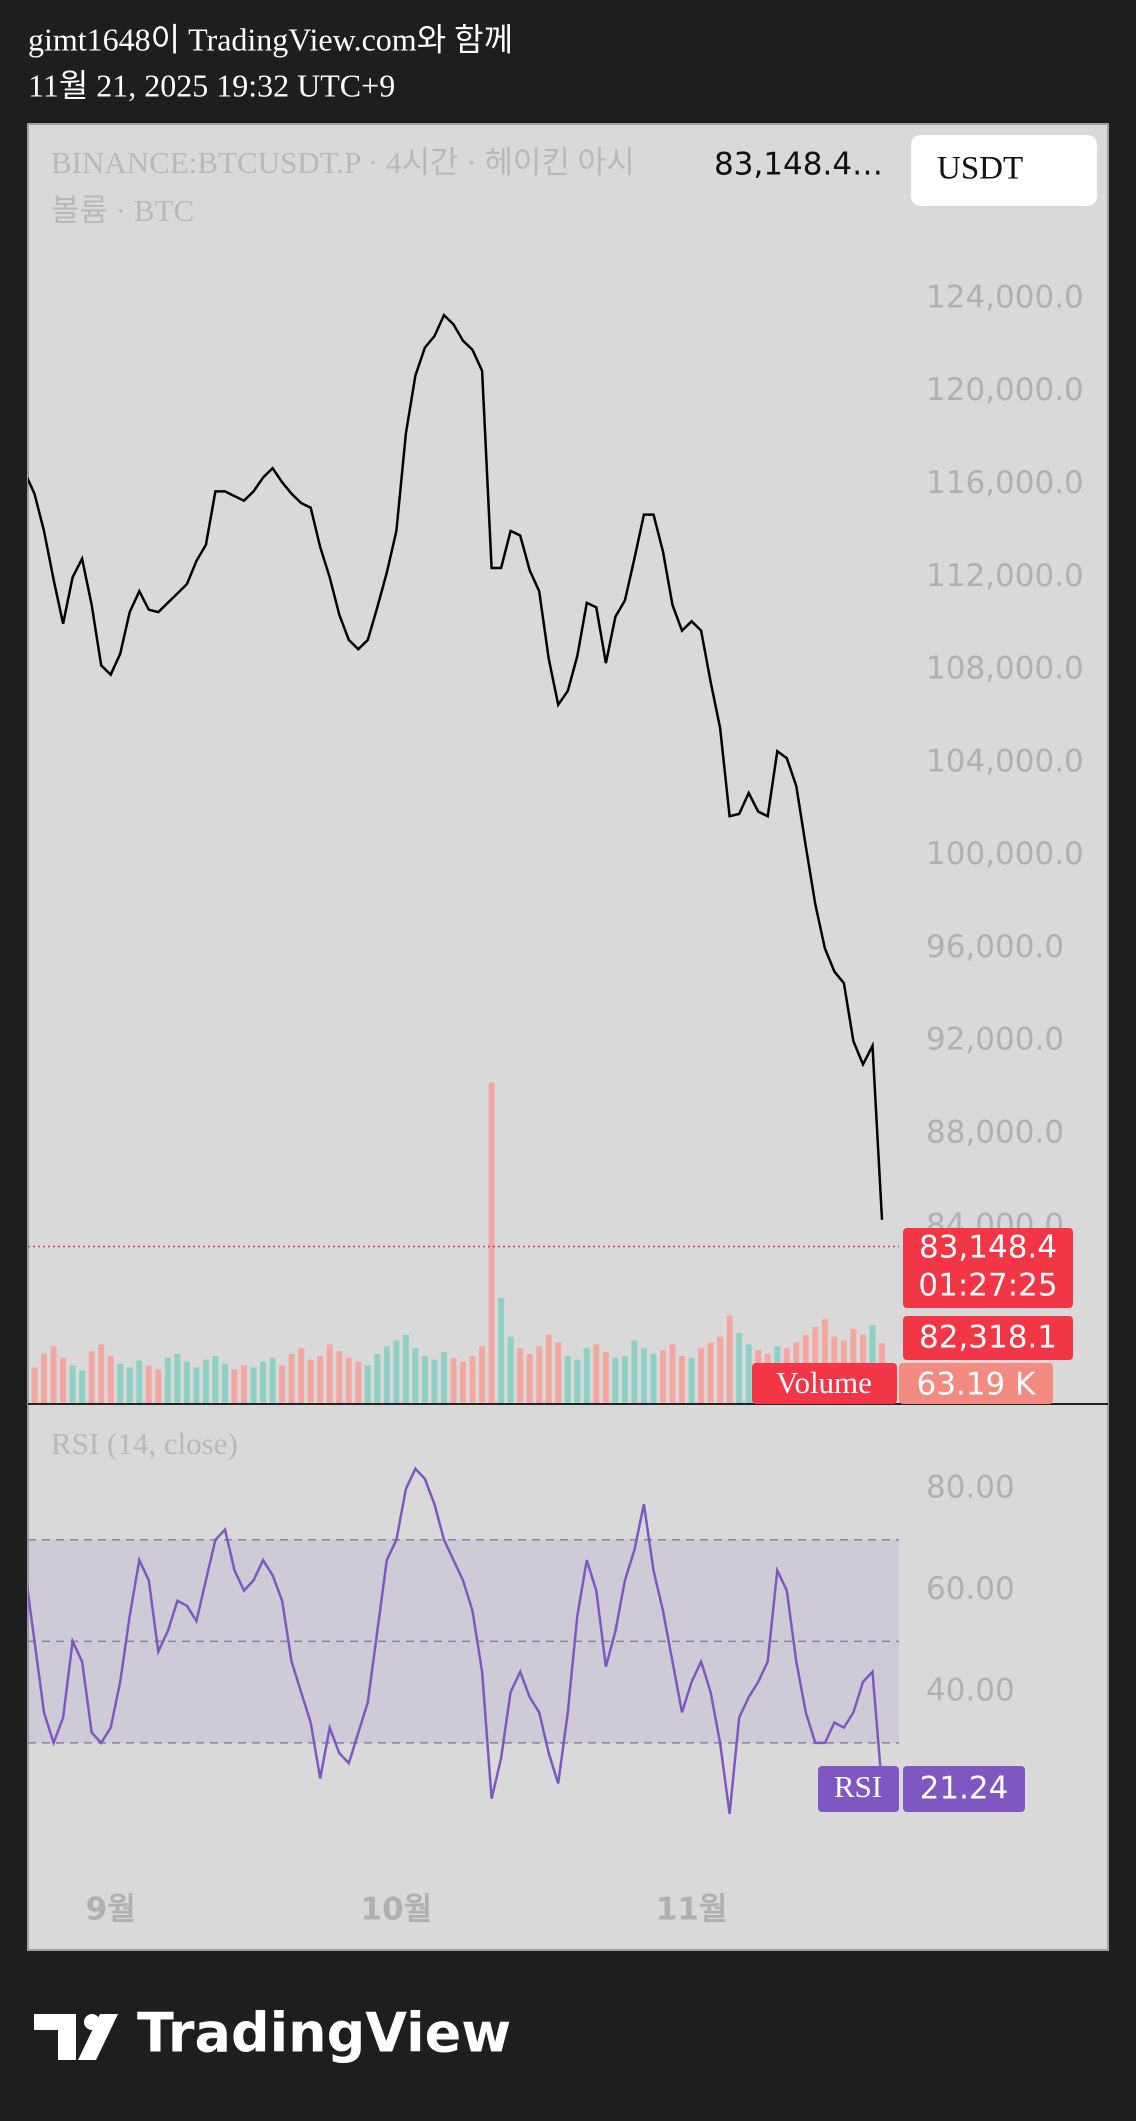 Image resolution: width=1136 pixels, height=2121 pixels. I want to click on rsi-tick-label: 40.00, so click(970, 1691).